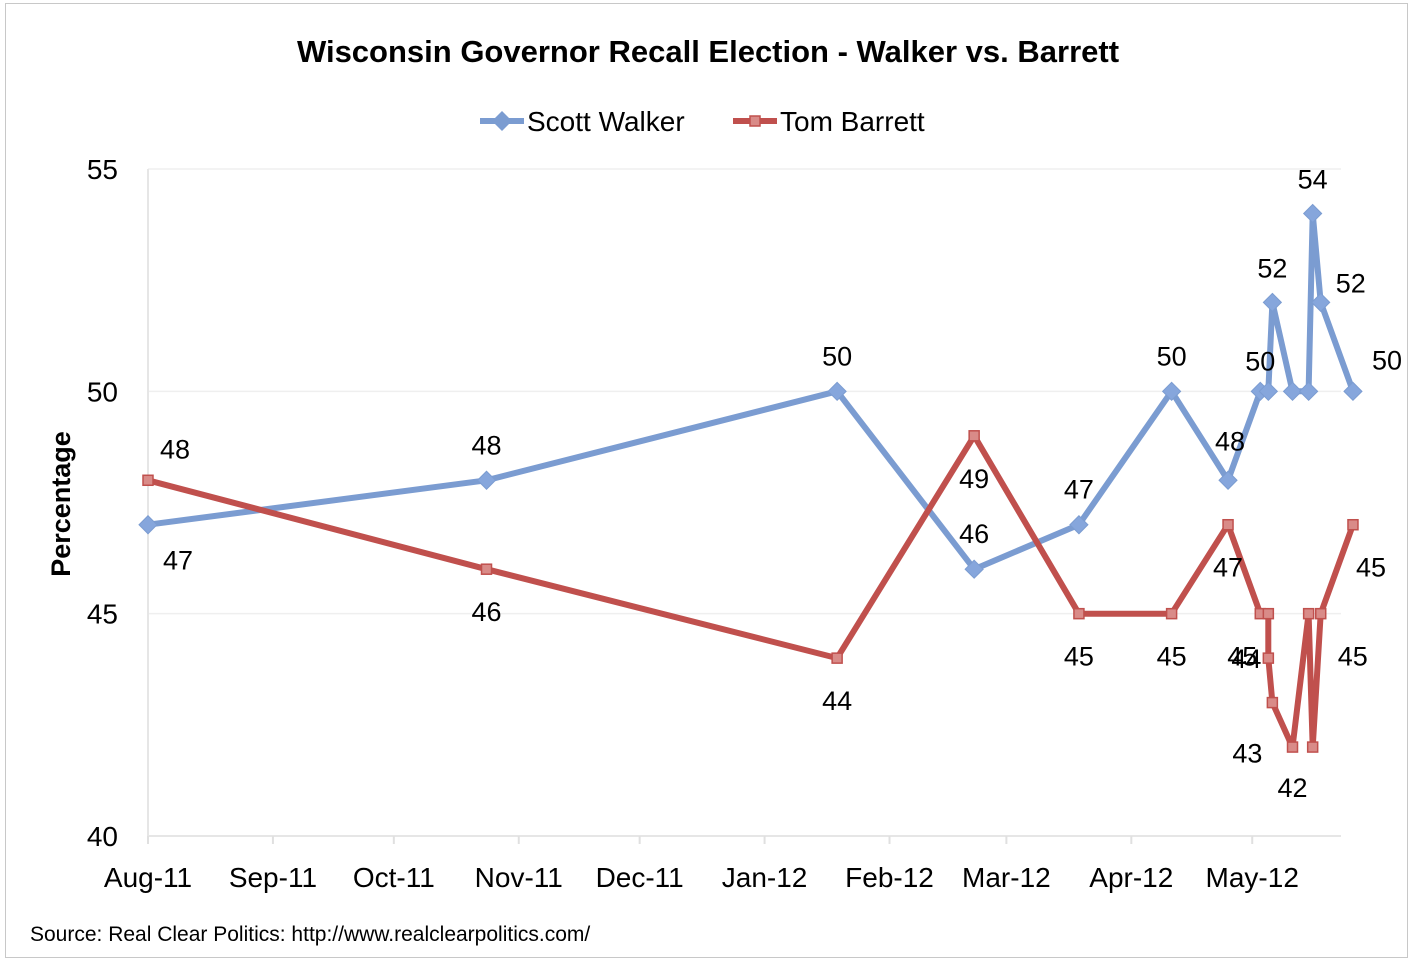 This screenshot has width=1415, height=965. Describe the element at coordinates (486, 612) in the screenshot. I see `data-label-barrett: 46` at that location.